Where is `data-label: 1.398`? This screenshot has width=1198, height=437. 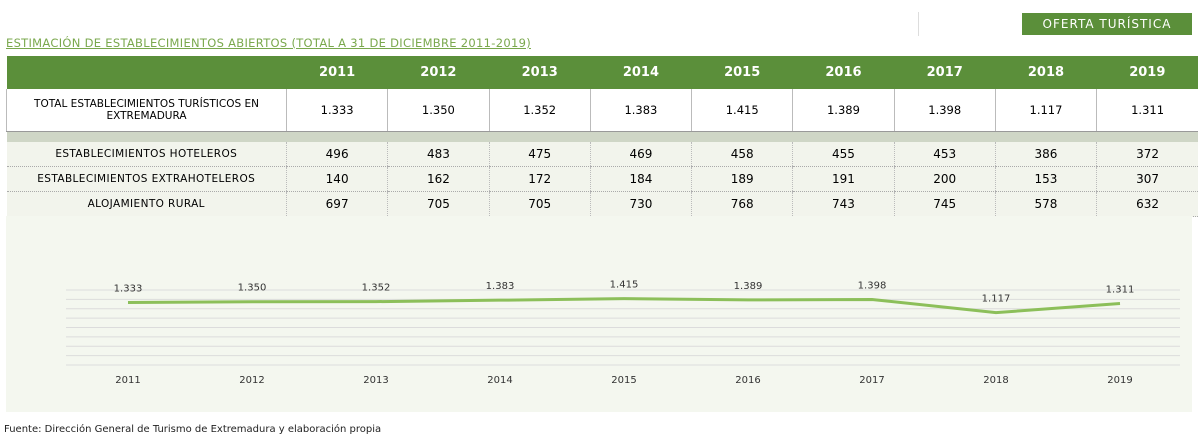
data-label: 1.398 is located at coordinates (872, 285).